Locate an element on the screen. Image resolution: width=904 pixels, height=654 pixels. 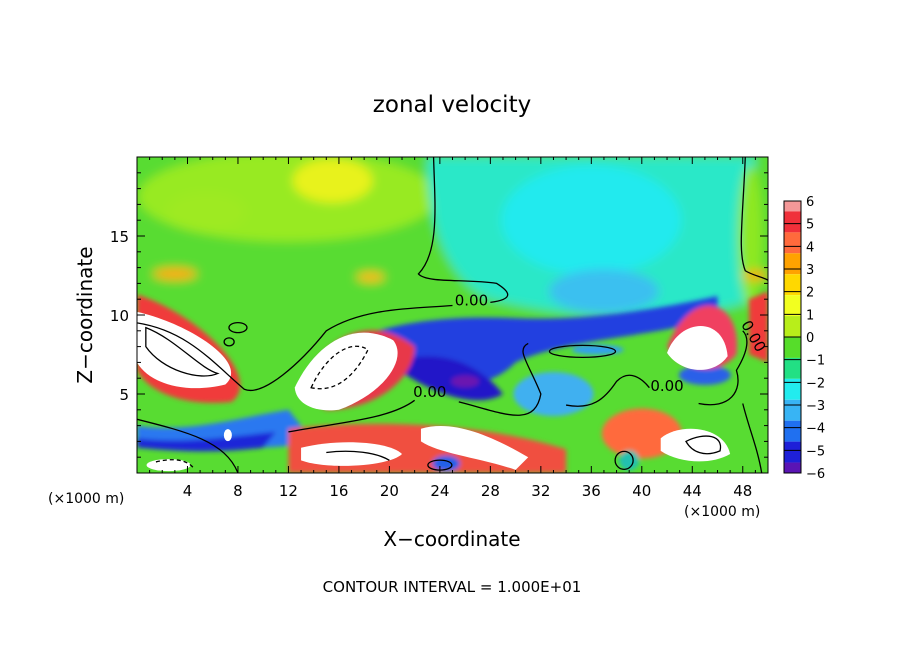
colorbar-label: −2 is located at coordinates (815, 383).